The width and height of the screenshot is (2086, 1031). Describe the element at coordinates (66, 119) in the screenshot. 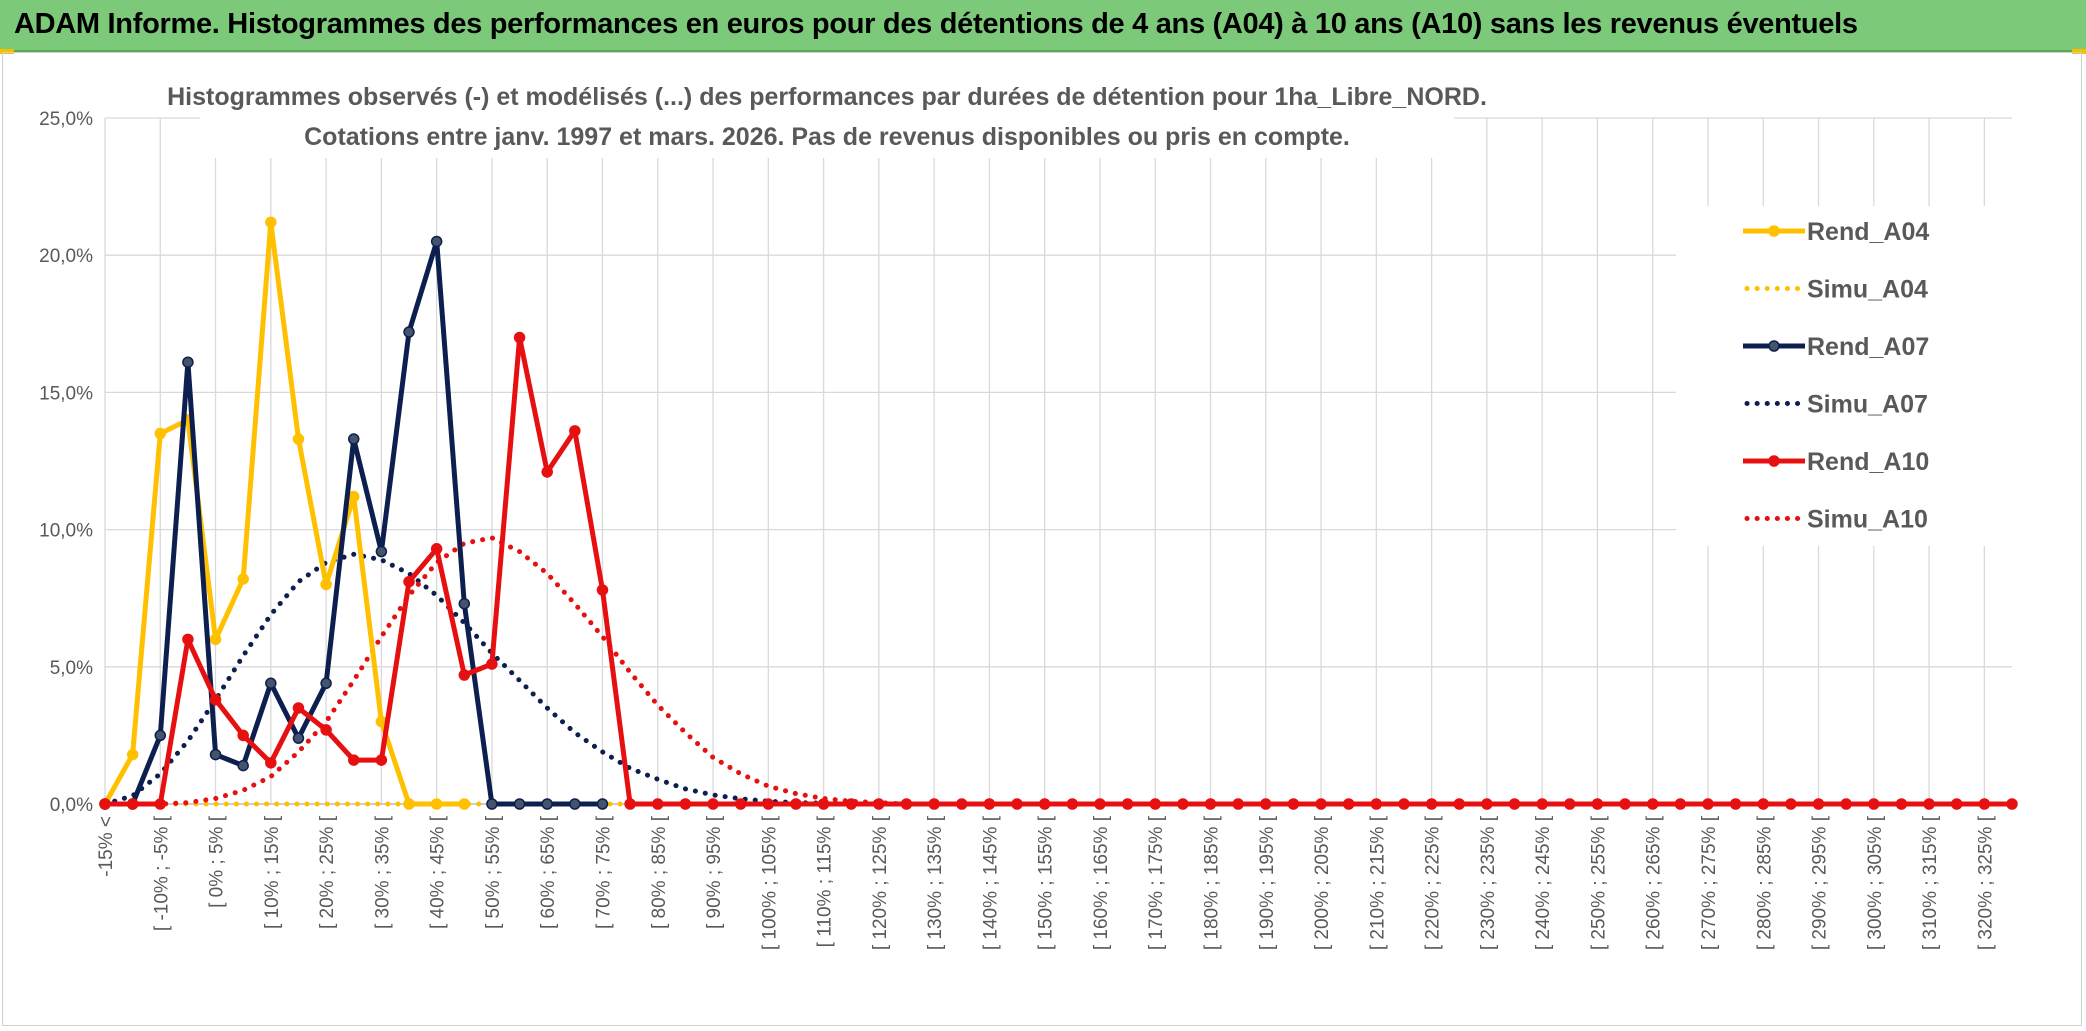

I see `y-tick-label: 25,0%` at that location.